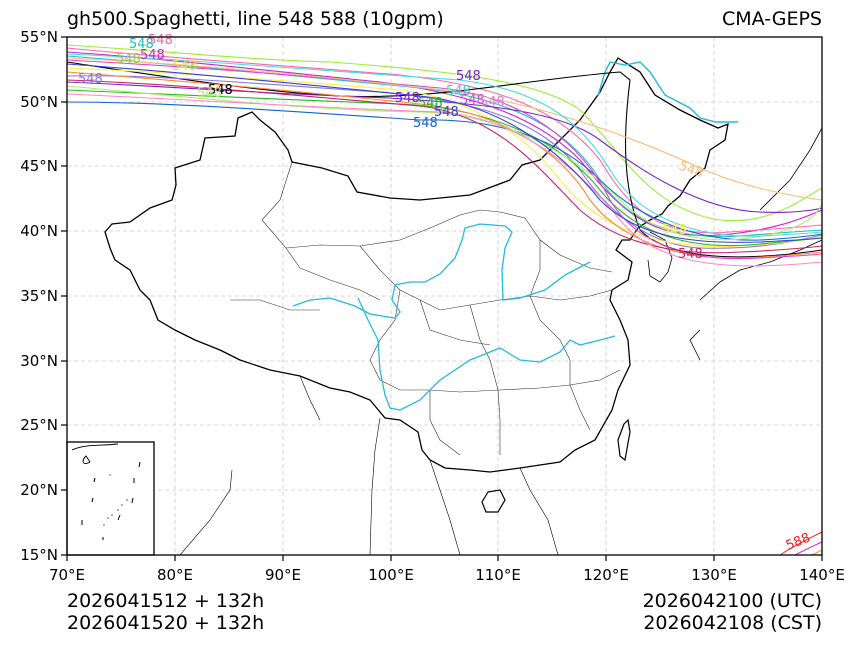 This screenshot has height=645, width=860. Describe the element at coordinates (39, 231) in the screenshot. I see `y-tick-label: 40°N` at that location.